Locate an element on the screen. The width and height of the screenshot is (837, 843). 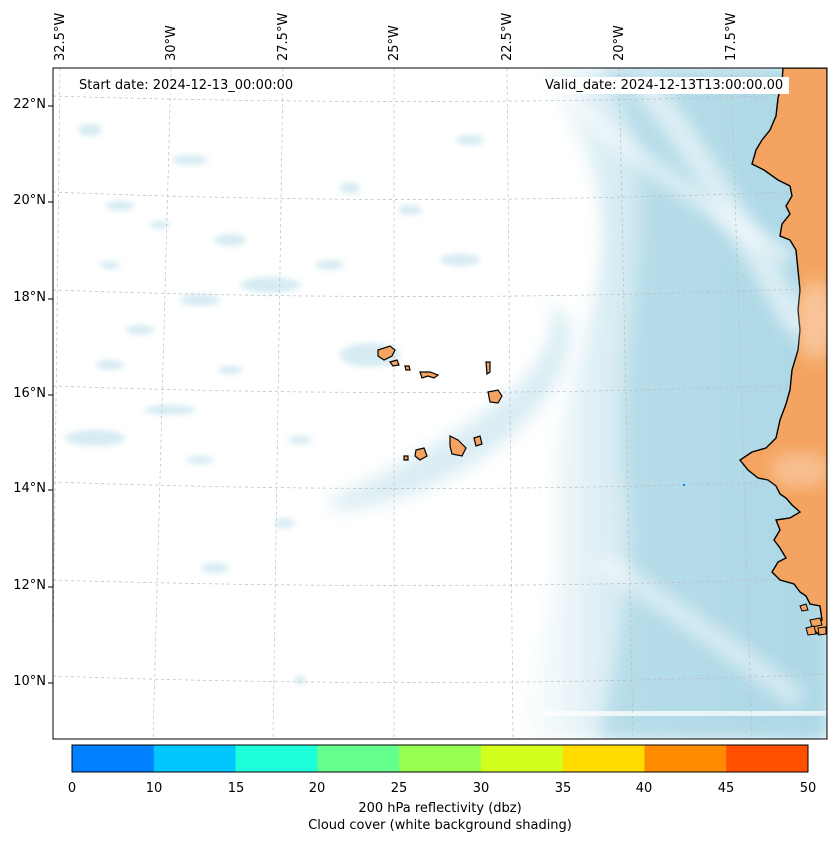
cape-verde-islands is located at coordinates (440, 403).